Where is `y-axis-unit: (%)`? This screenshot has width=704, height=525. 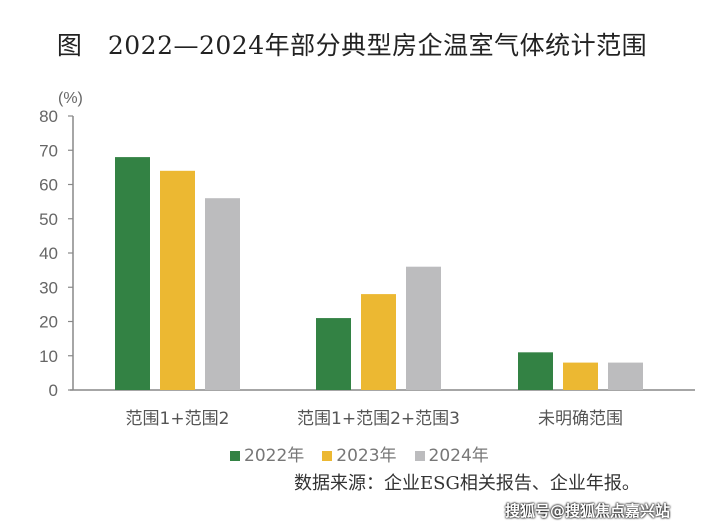 y-axis-unit: (%) is located at coordinates (70, 98).